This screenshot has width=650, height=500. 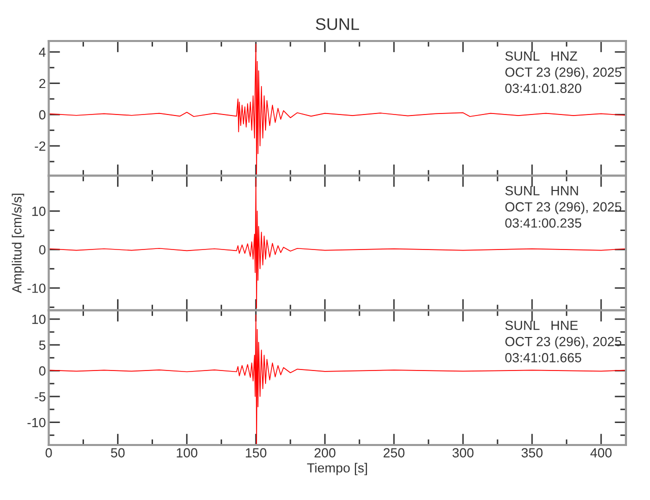 What do you see at coordinates (541, 191) in the screenshot?
I see `annotation: SUNL HNN` at bounding box center [541, 191].